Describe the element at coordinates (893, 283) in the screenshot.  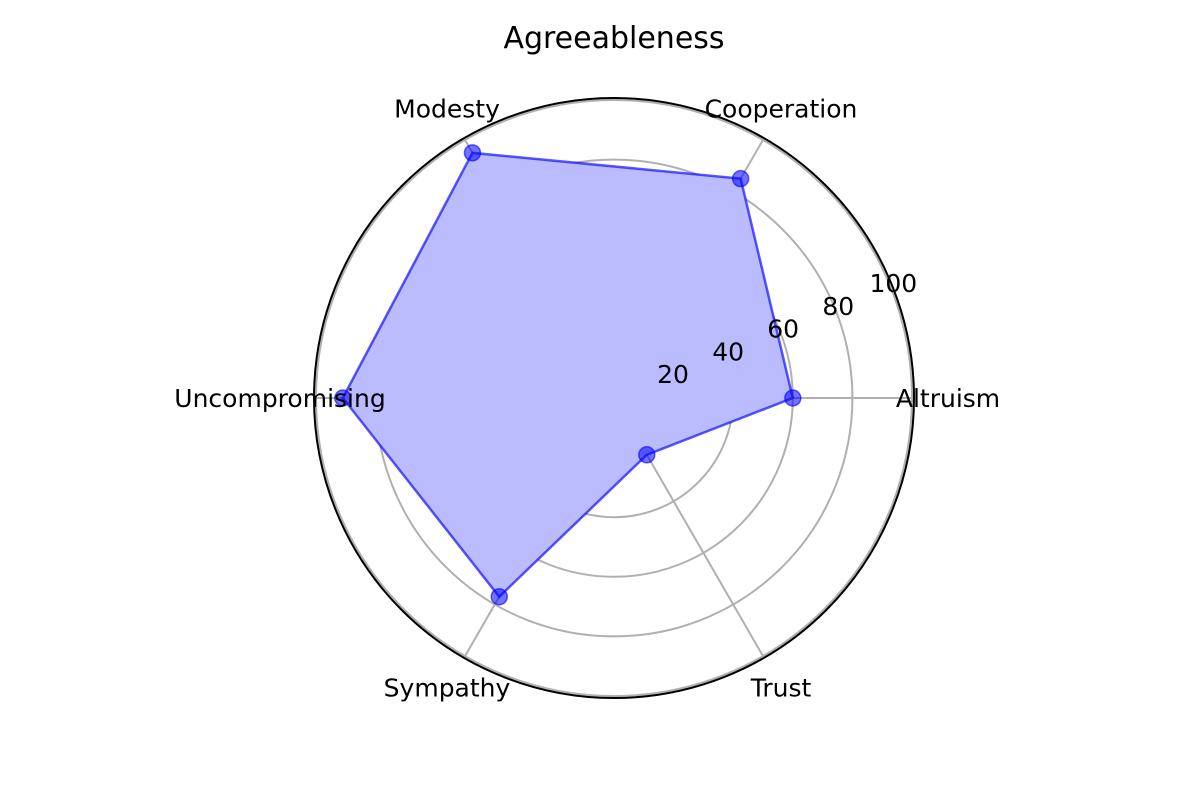
I see `radial-tick-label: 100` at that location.